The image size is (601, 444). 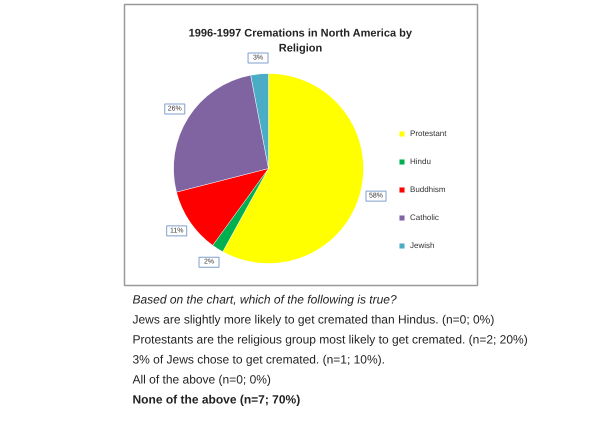 What do you see at coordinates (422, 245) in the screenshot?
I see `legend-label: Jewish` at bounding box center [422, 245].